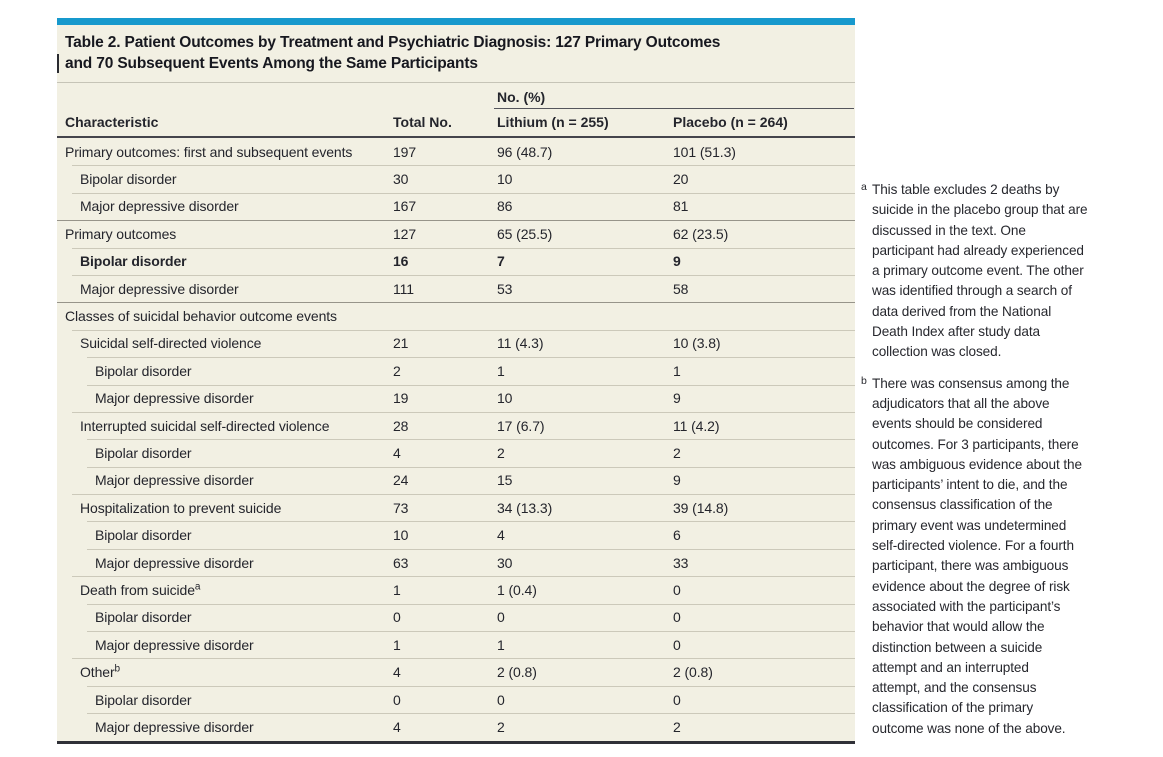 Image resolution: width=1163 pixels, height=757 pixels. What do you see at coordinates (456, 452) in the screenshot?
I see `table-row: Bipolar disorder 4 2 2` at bounding box center [456, 452].